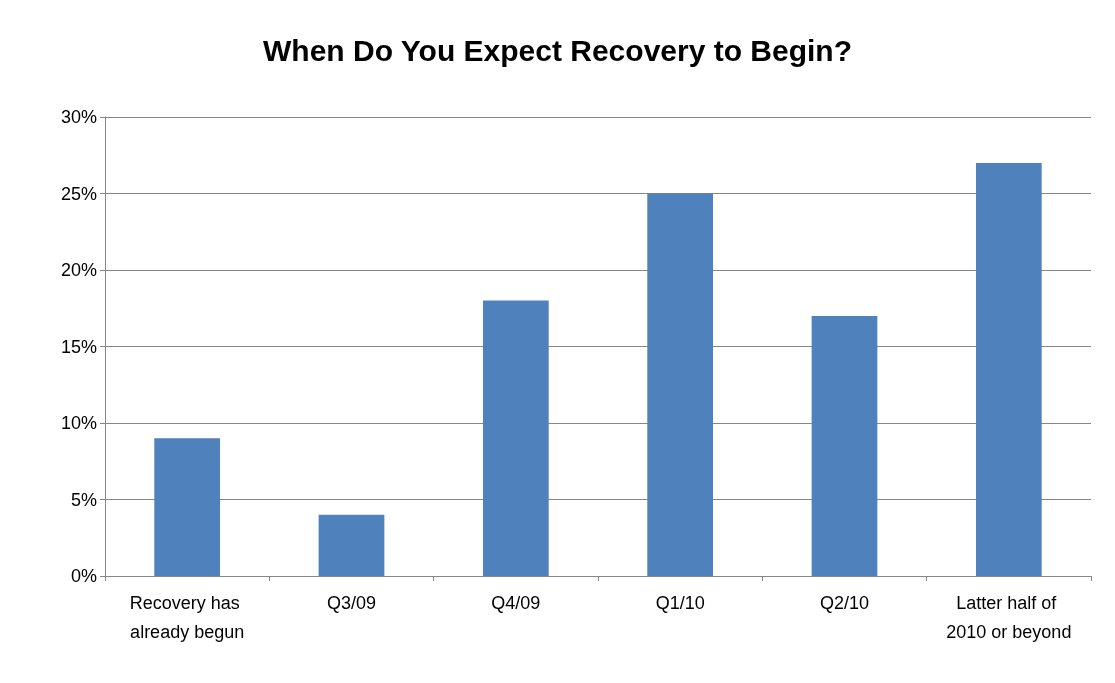 The width and height of the screenshot is (1115, 683). What do you see at coordinates (83, 576) in the screenshot?
I see `y-tick-label: 0%` at bounding box center [83, 576].